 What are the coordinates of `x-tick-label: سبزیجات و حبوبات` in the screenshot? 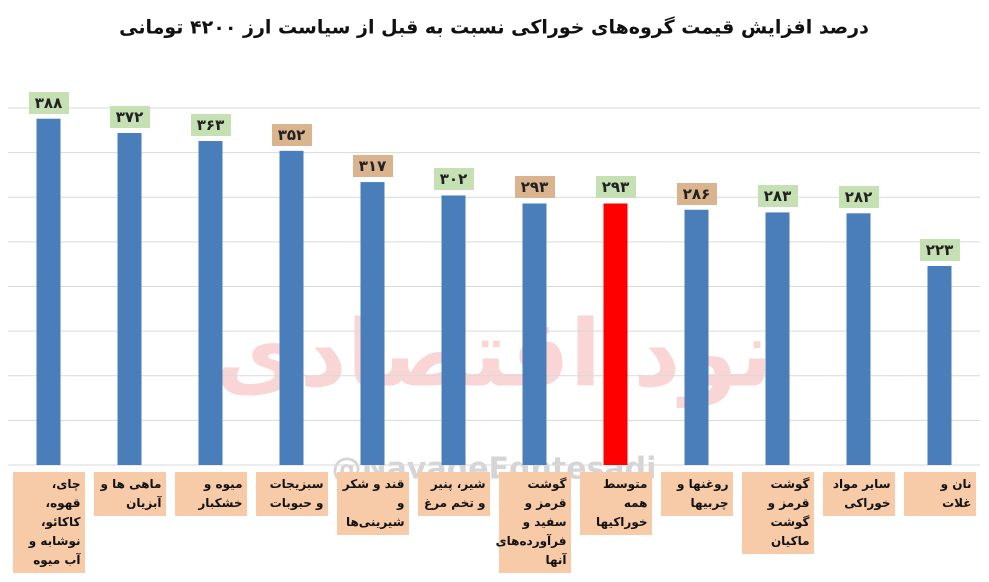 It's located at (291, 494).